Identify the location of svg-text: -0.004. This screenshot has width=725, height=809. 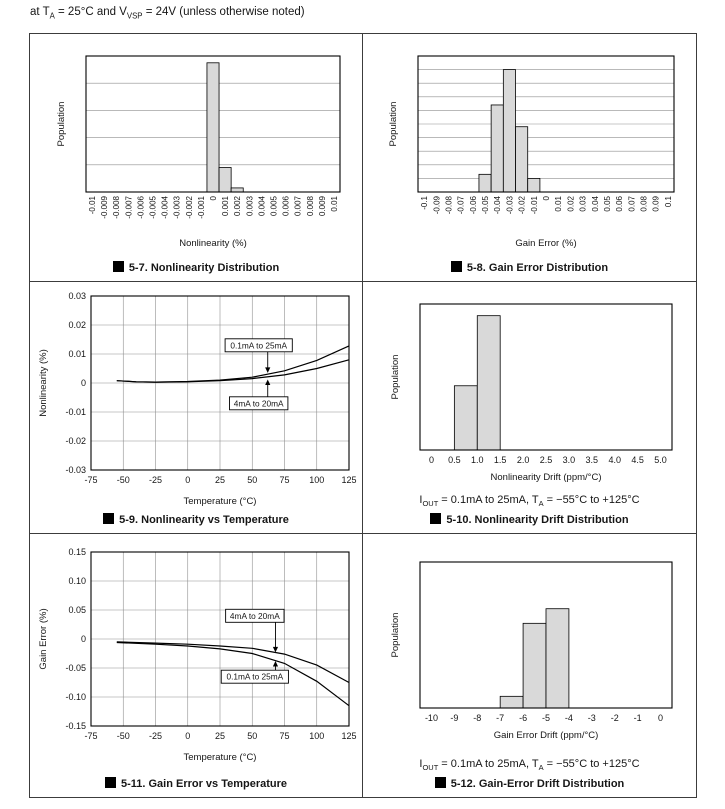
(165, 206).